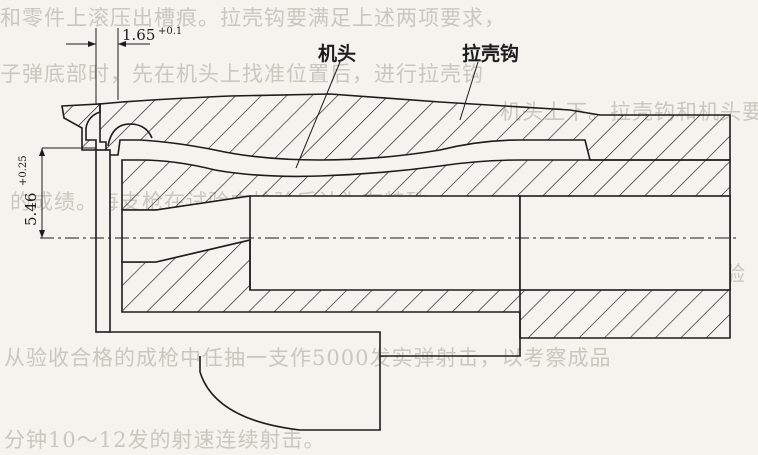  I want to click on receiver-lower-curve, so click(290, 393).